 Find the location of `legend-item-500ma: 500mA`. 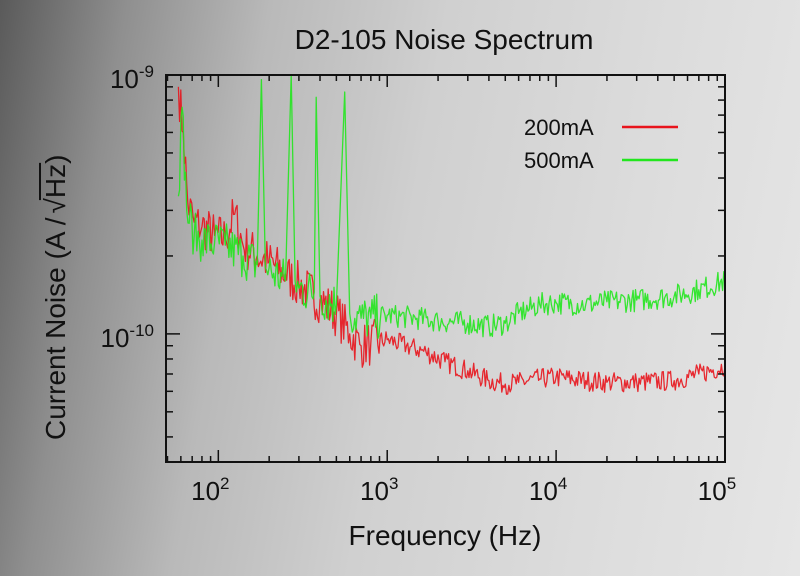

legend-item-500ma: 500mA is located at coordinates (601, 160).